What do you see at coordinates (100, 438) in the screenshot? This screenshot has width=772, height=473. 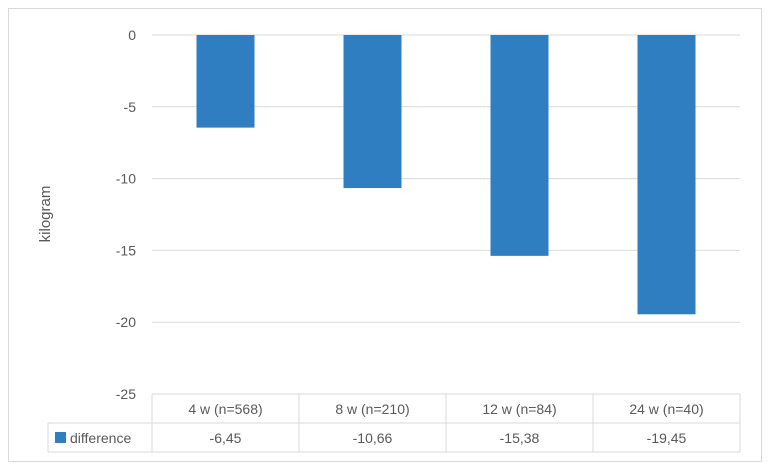 I see `legend-label: difference` at bounding box center [100, 438].